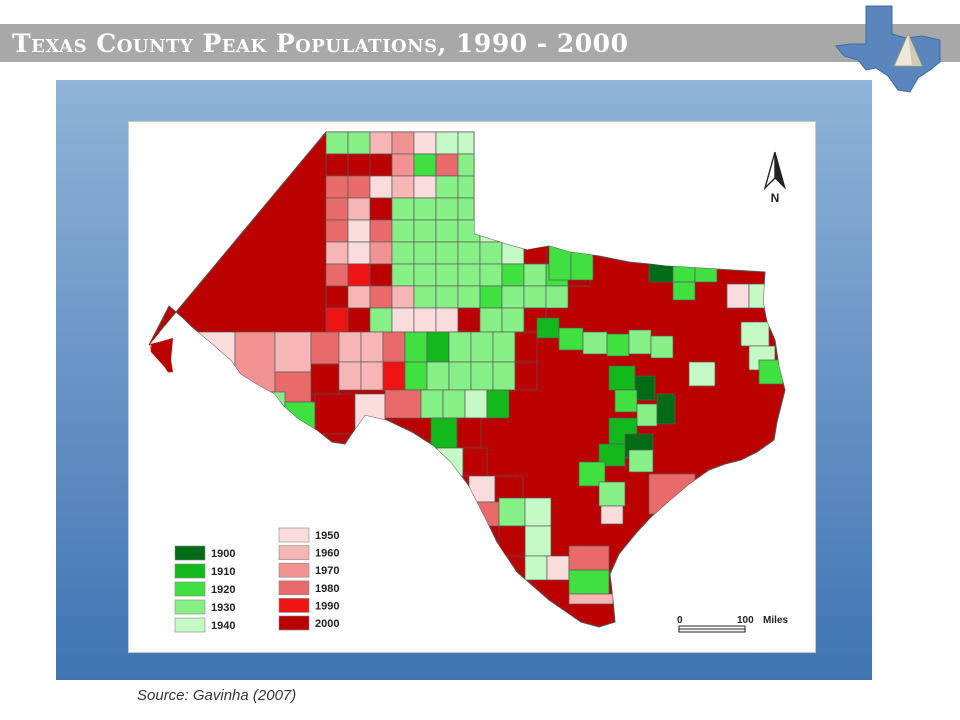 The height and width of the screenshot is (720, 960). I want to click on legend-label: 1970, so click(327, 571).